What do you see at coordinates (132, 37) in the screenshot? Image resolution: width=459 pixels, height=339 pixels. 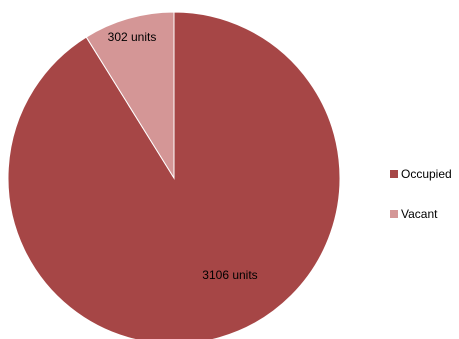 I see `data-label-vacant: 302 units` at bounding box center [132, 37].